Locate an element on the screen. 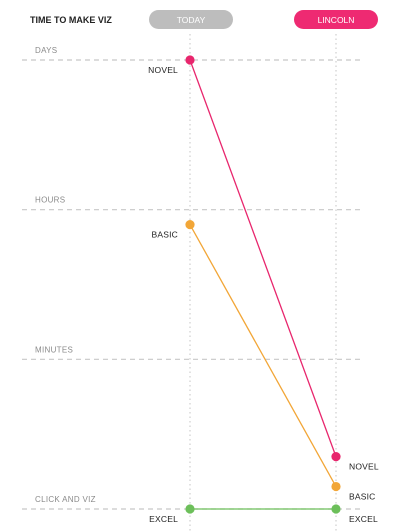 This screenshot has width=400, height=531. point-basic-today is located at coordinates (190, 225).